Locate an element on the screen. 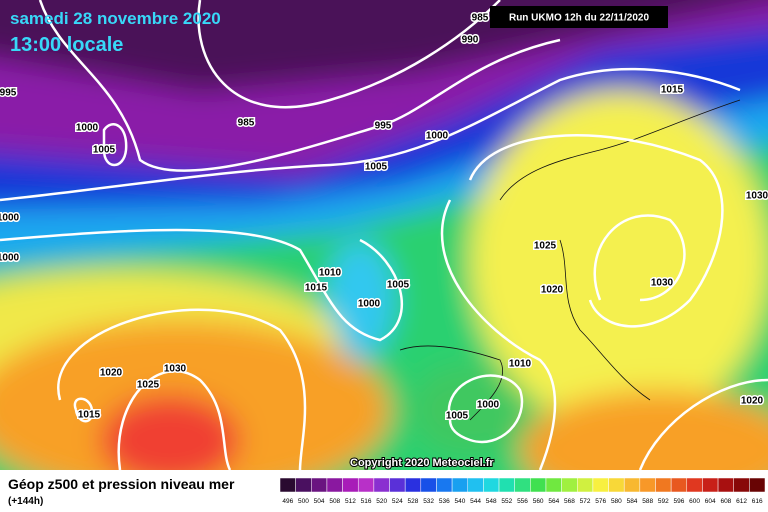 The image size is (768, 512). run-box is located at coordinates (579, 17).